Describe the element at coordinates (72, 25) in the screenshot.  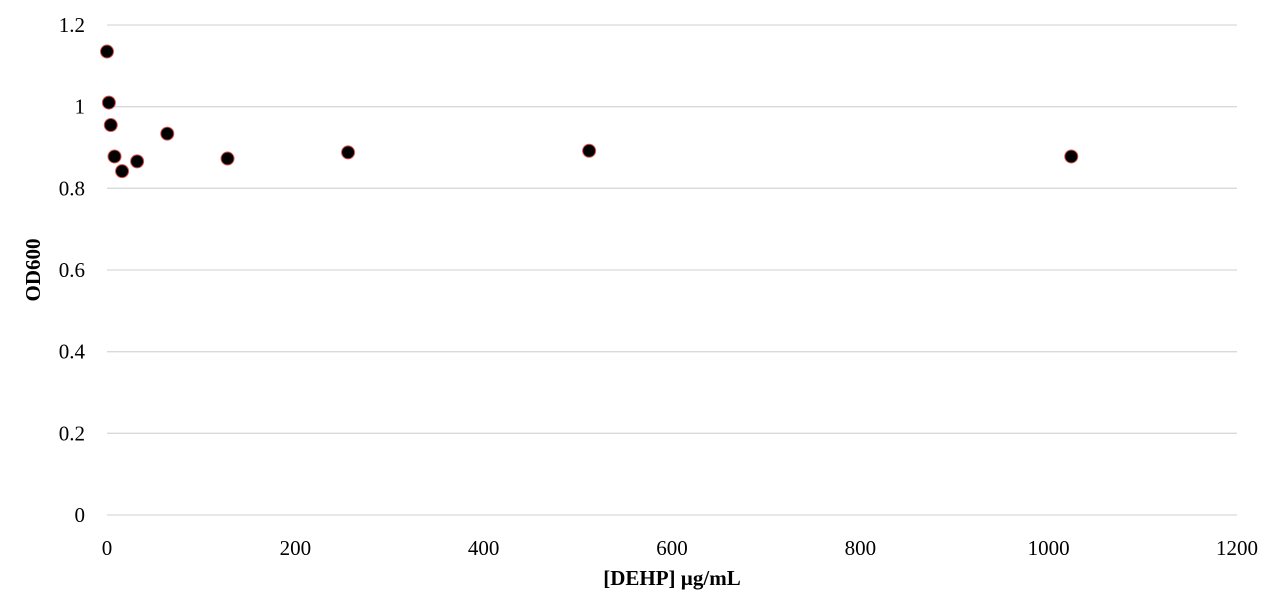
I see `y-tick-label: 1.2` at that location.